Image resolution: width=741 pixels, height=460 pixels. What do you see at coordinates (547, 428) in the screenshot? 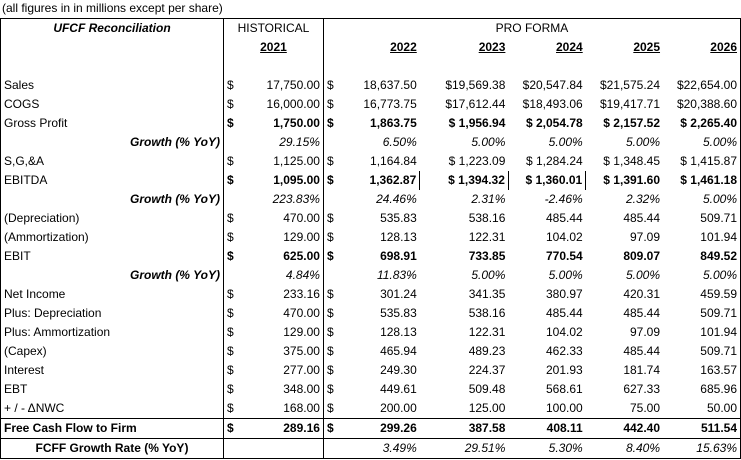
I see `table-cell: 408.11` at bounding box center [547, 428].